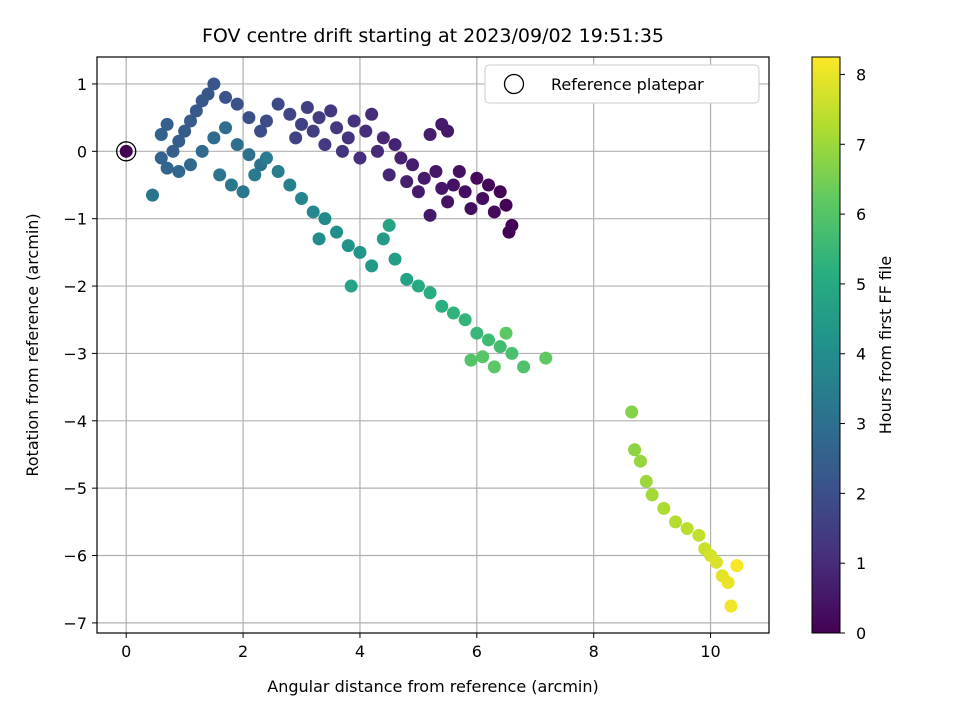  Describe the element at coordinates (75, 556) in the screenshot. I see `y-tick-label: −6` at that location.